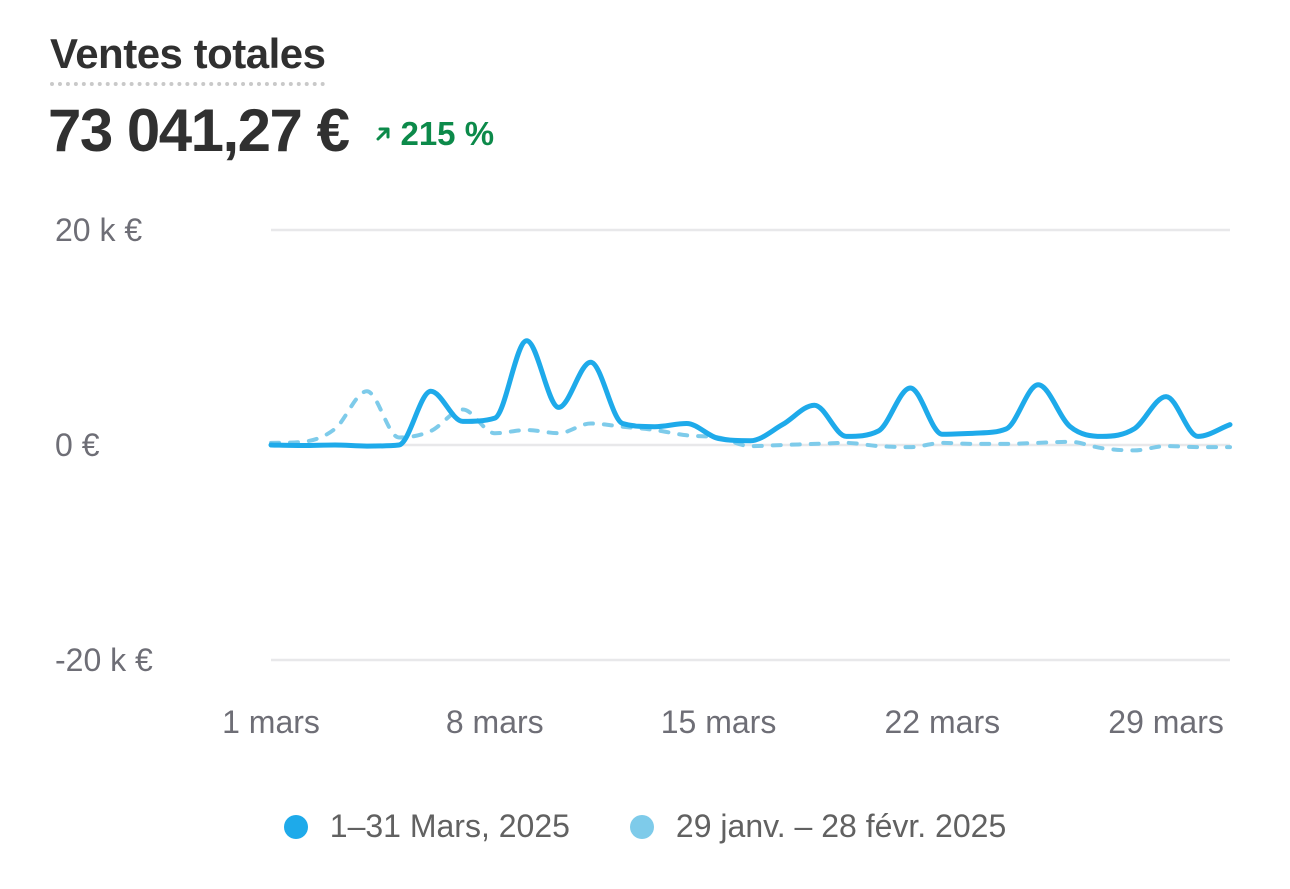 Image resolution: width=1290 pixels, height=889 pixels. Describe the element at coordinates (77, 445) in the screenshot. I see `y-tick-label-1: 0 €` at that location.